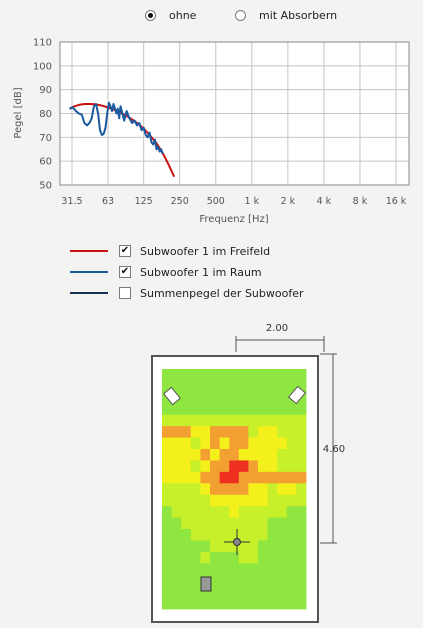 The width and height of the screenshot is (423, 628). What do you see at coordinates (45, 114) in the screenshot?
I see `y-tick-label: 80` at bounding box center [45, 114].